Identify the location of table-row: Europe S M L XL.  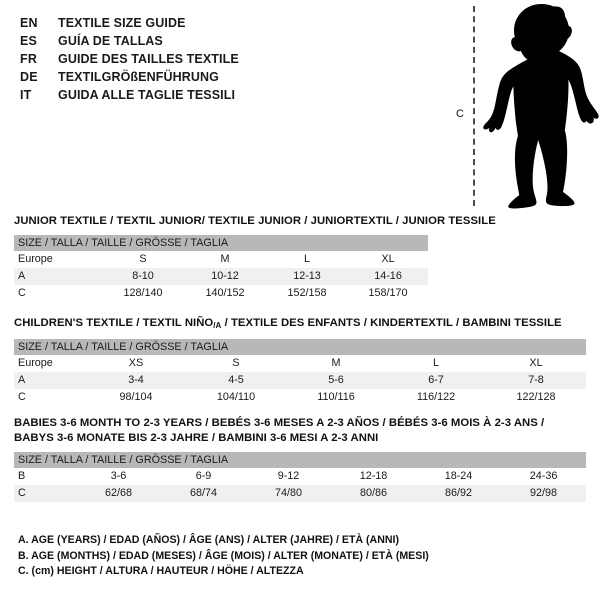
(221, 259).